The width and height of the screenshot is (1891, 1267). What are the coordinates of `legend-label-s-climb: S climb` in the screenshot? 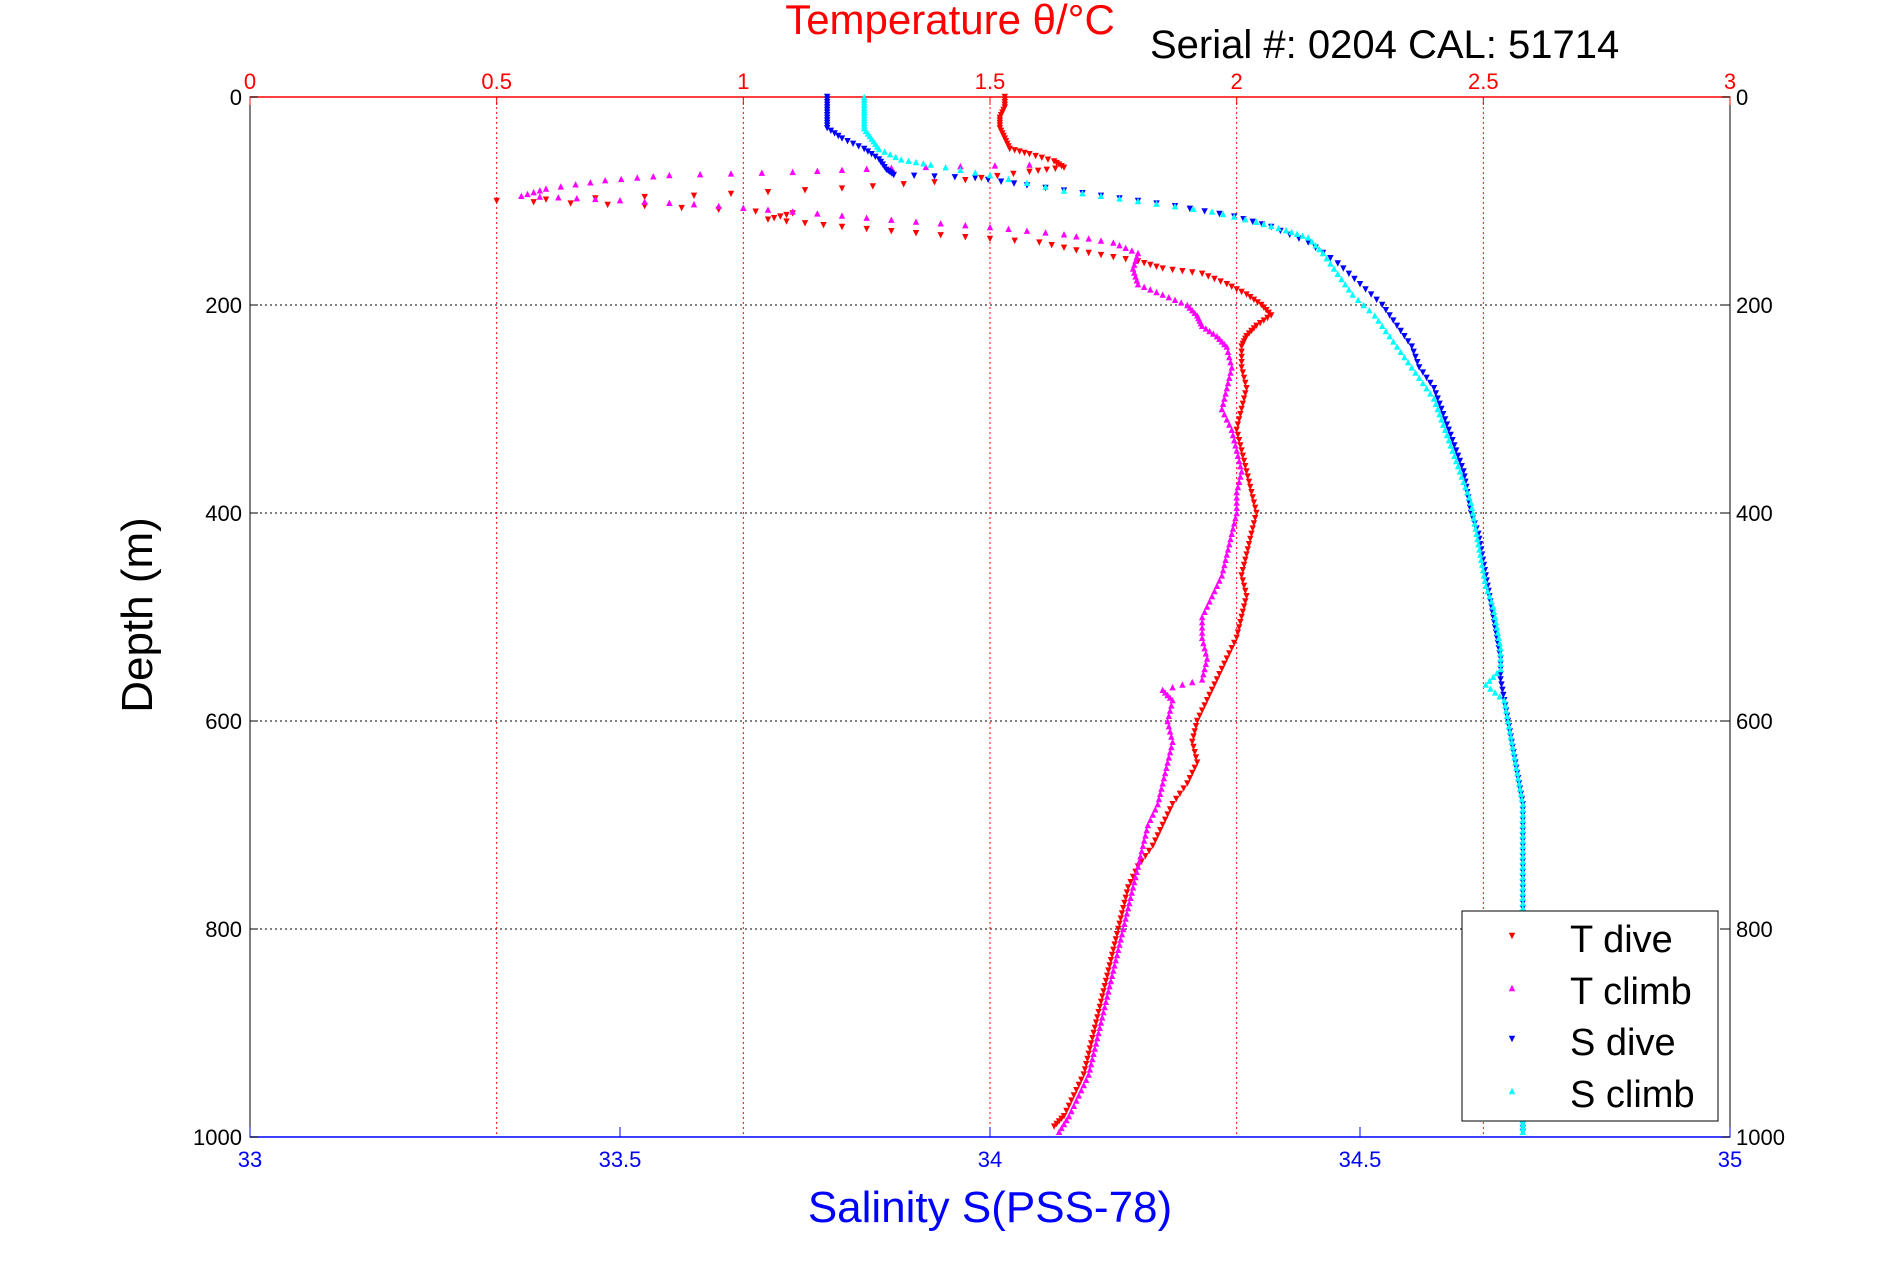 It's located at (1632, 1095).